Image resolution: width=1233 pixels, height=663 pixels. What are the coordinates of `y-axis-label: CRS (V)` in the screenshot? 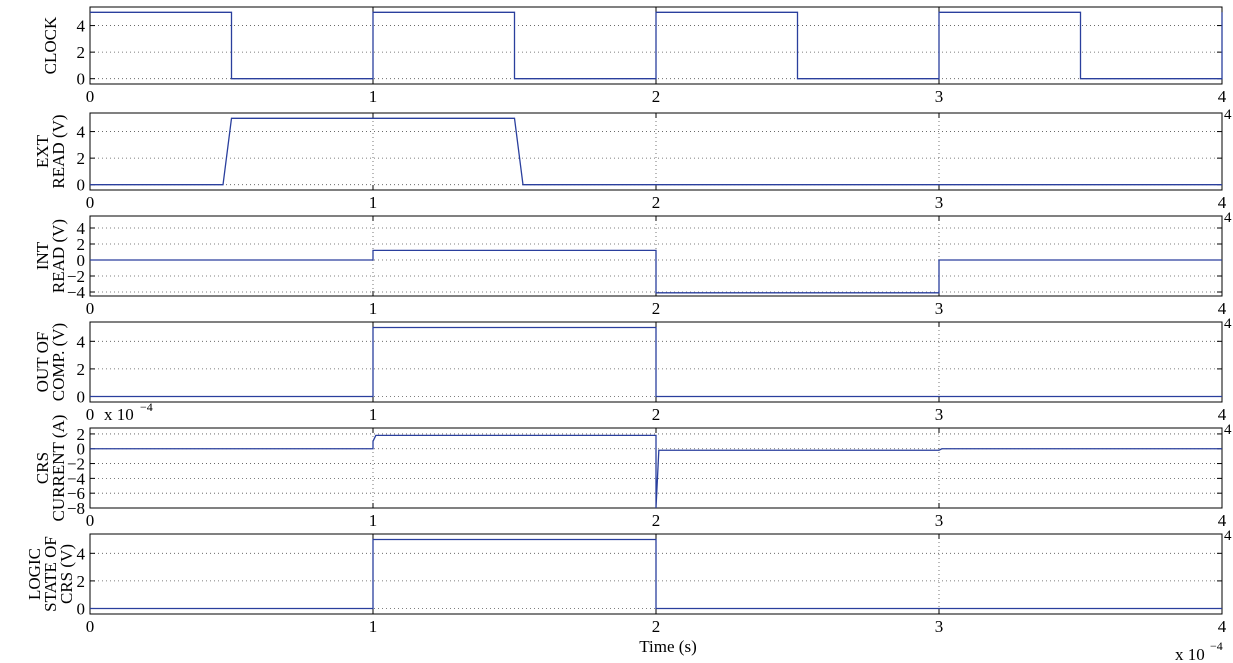 It's located at (66, 574).